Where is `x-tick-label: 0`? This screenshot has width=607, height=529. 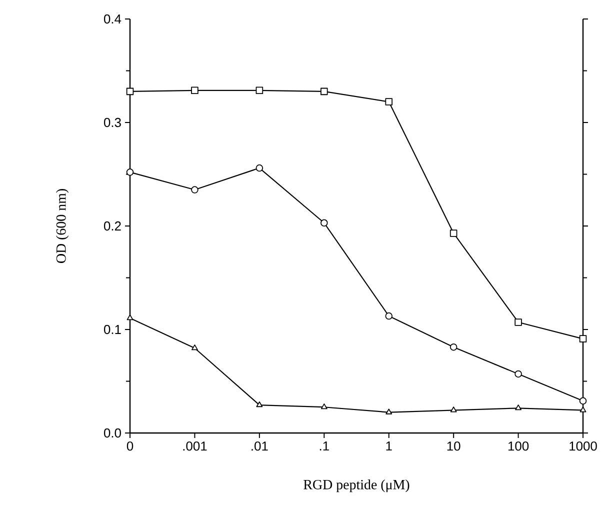 x-tick-label: 0 is located at coordinates (130, 446).